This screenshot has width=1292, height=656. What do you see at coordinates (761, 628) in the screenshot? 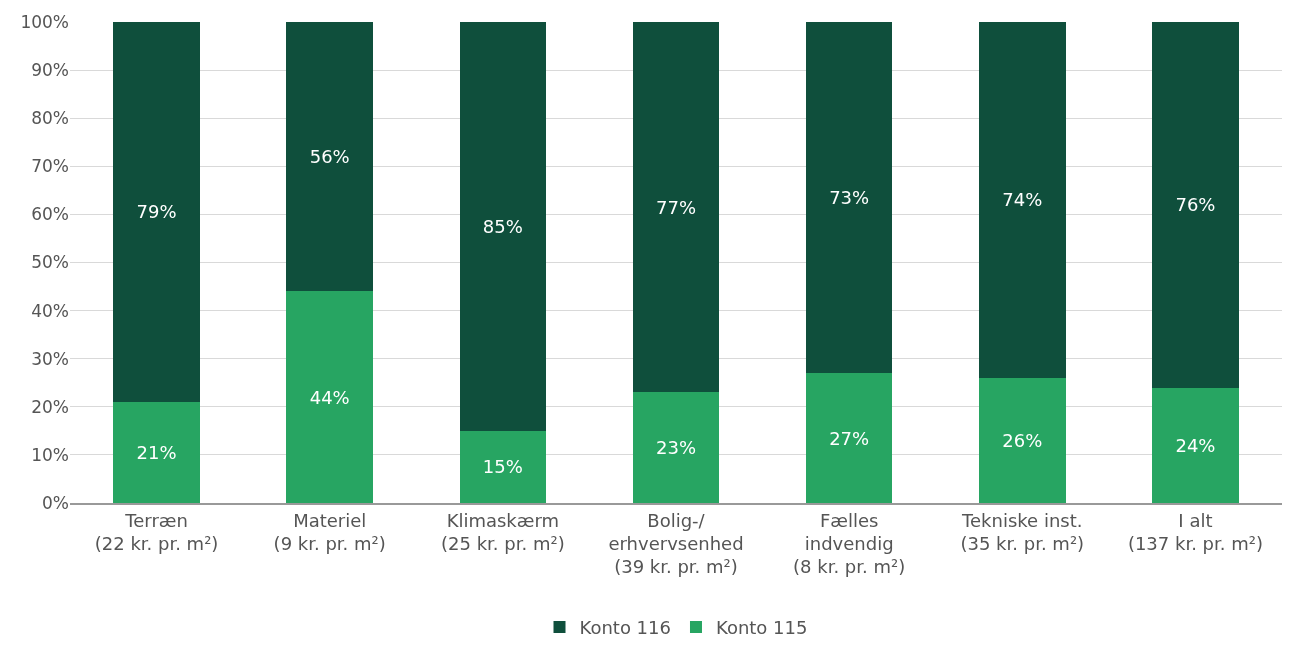
I see `legend-label: Konto 115` at bounding box center [761, 628].